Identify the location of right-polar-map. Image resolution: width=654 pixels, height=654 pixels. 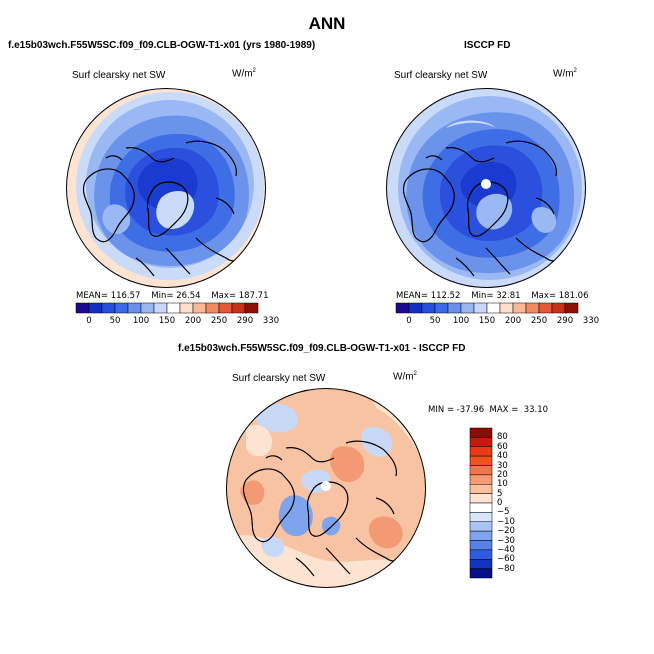
(486, 188).